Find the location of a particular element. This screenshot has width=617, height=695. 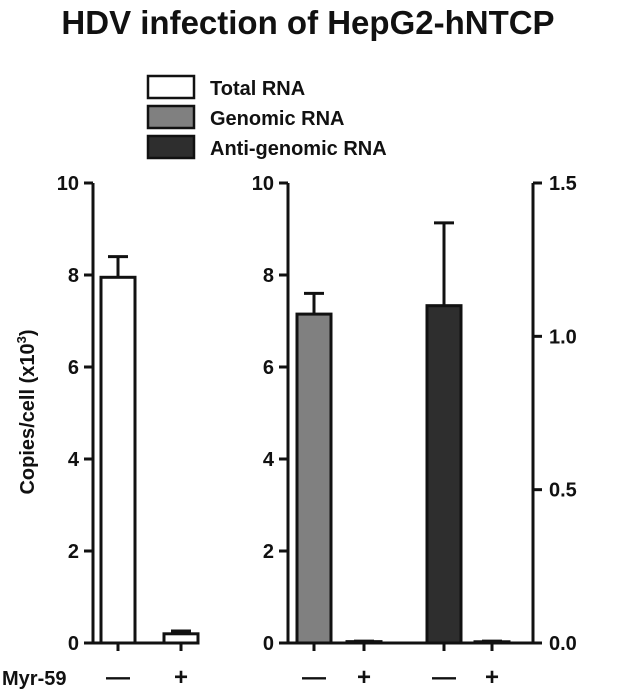

legend: Total RNA Genomic RNA Anti-genomic RNA is located at coordinates (266, 117).